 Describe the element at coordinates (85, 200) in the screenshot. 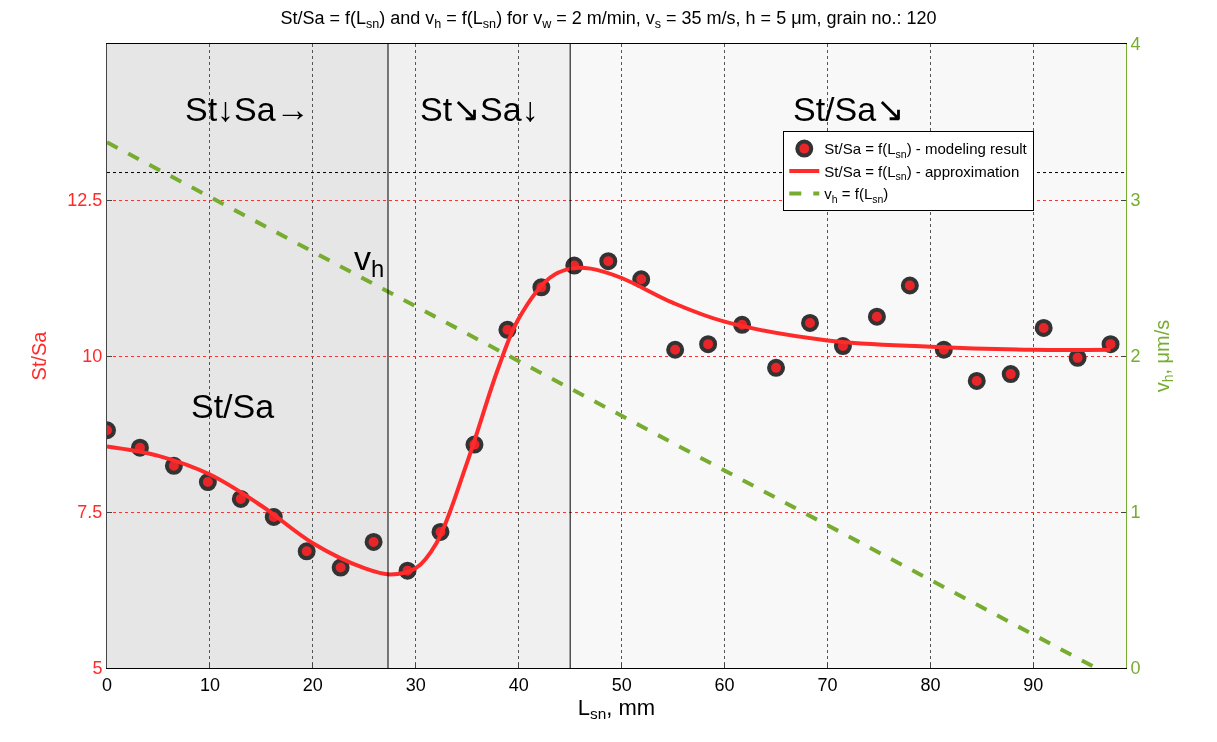

I see `y-tick-label: 12.5` at that location.